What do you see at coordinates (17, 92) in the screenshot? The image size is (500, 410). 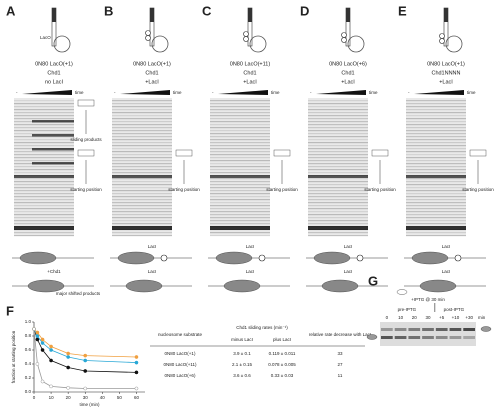 I see `minus-lane: -` at bounding box center [17, 92].